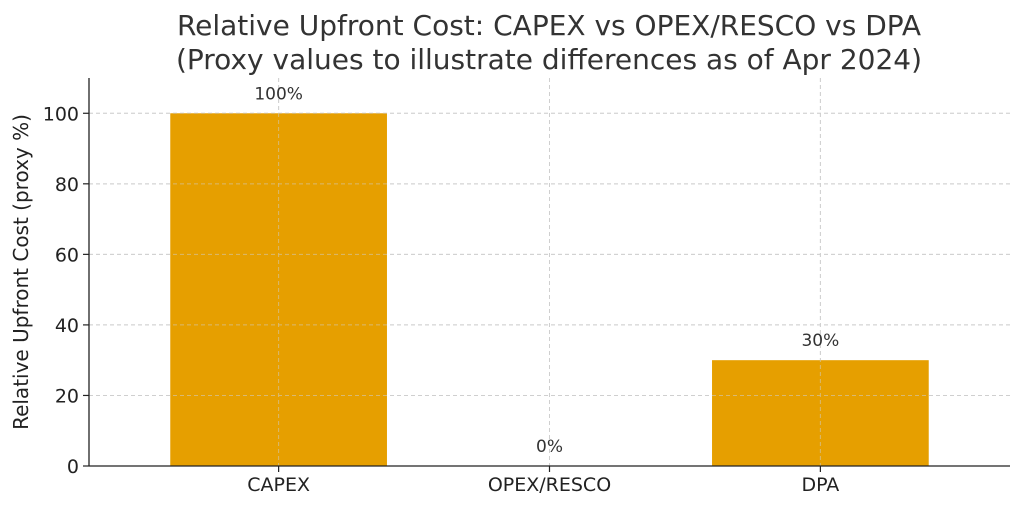  Describe the element at coordinates (67, 255) in the screenshot. I see `y-tick-label: 60` at that location.